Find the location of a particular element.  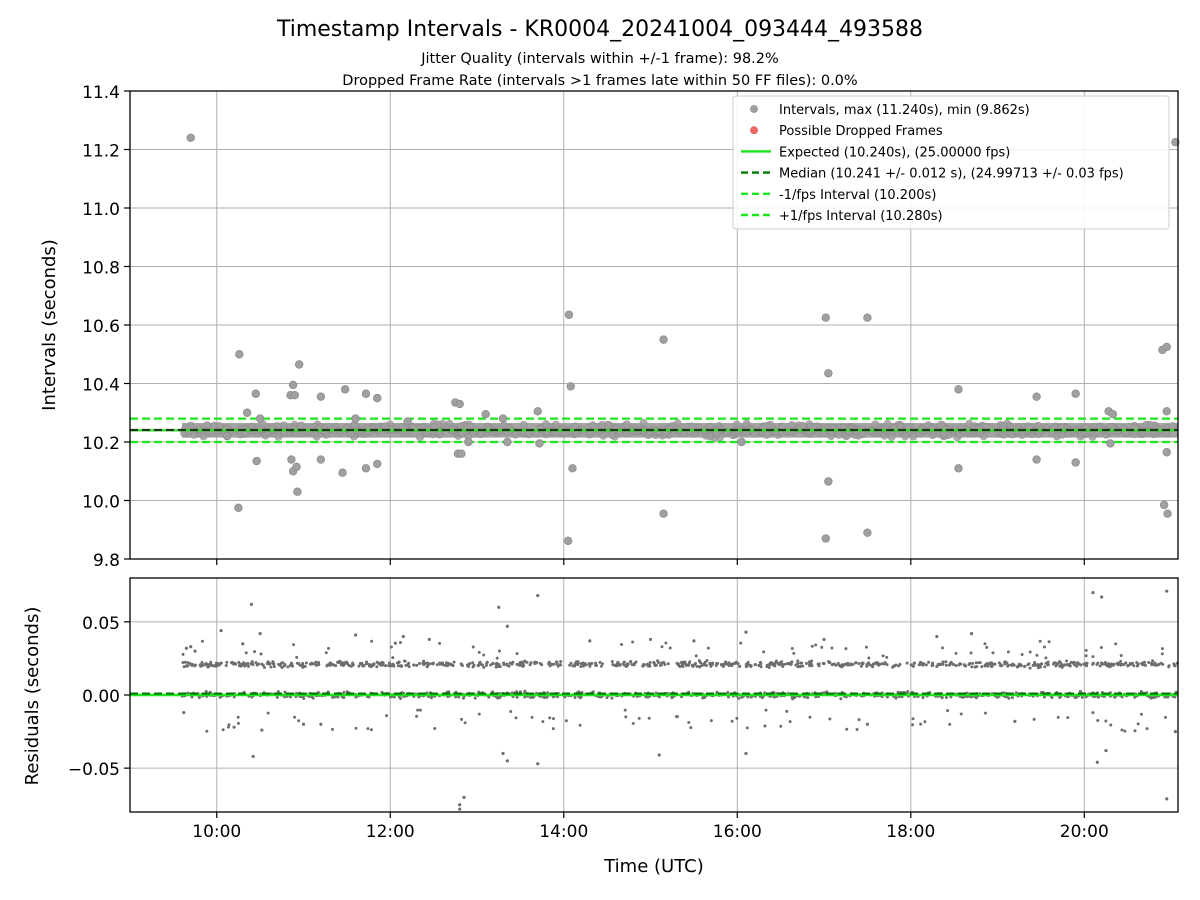

residuals-y-axis-label: Residuals (seconds) is located at coordinates (32, 696).